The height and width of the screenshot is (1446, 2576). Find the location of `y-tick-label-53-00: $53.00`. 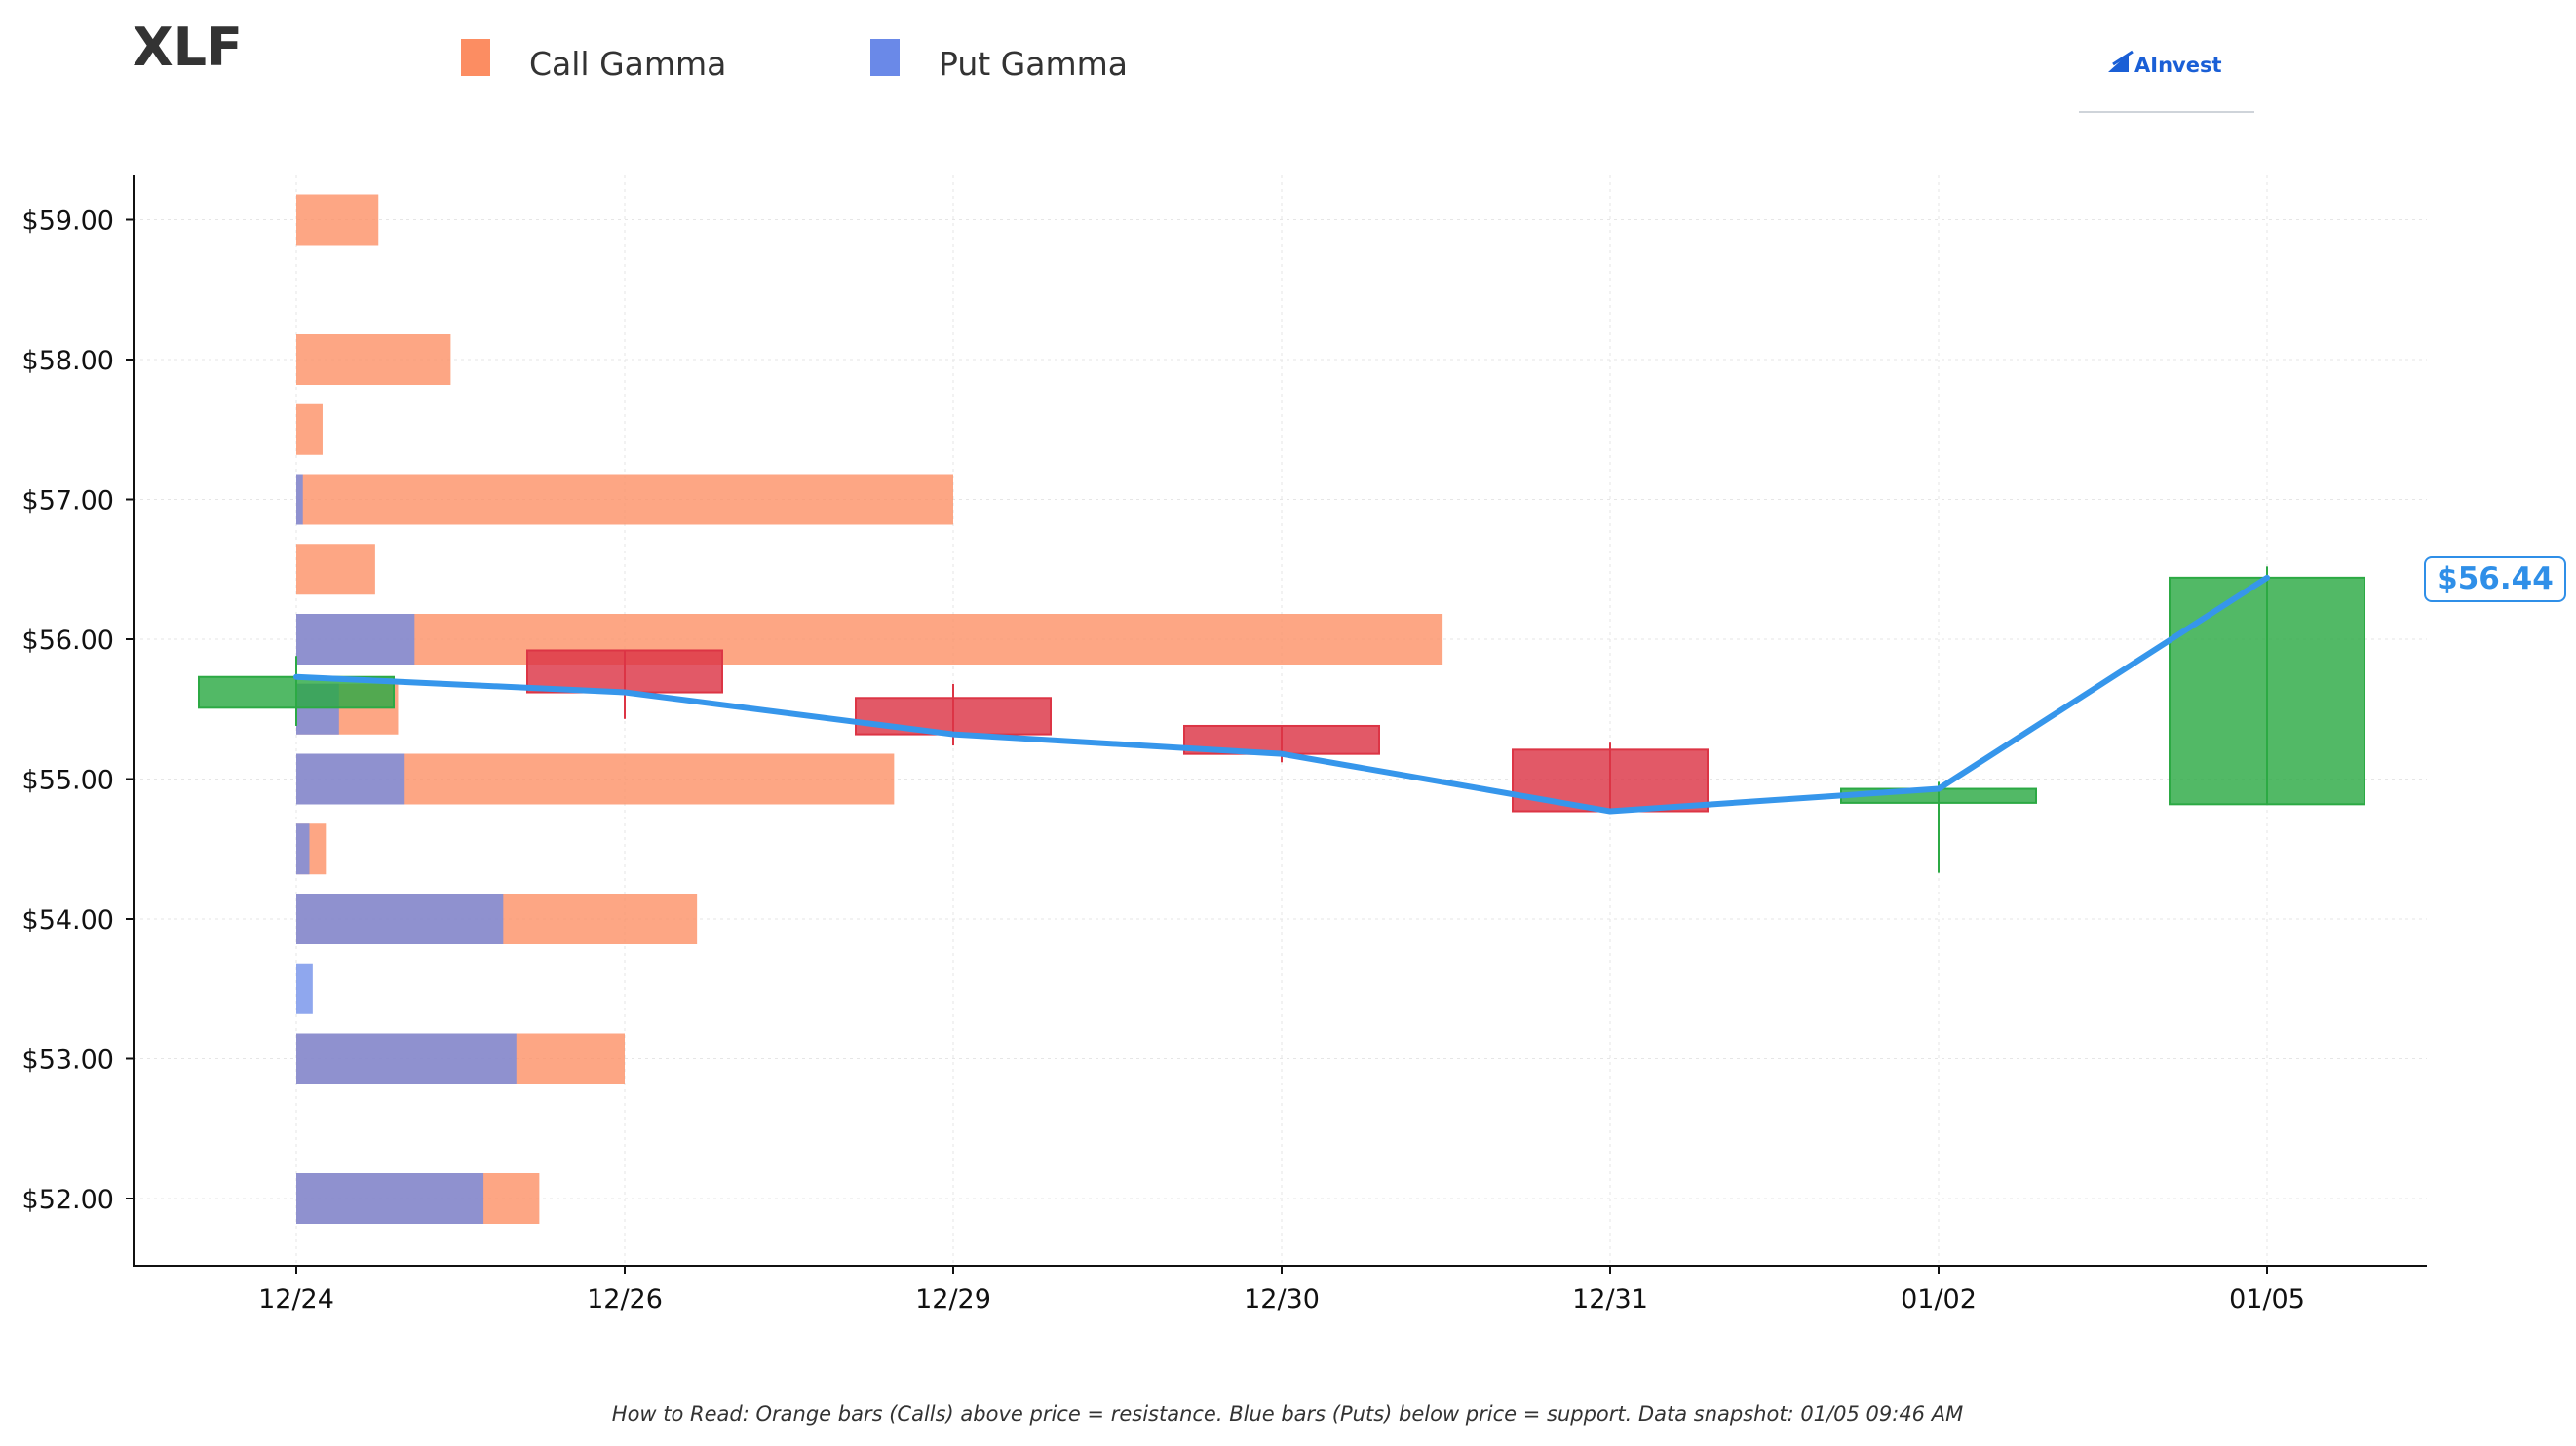

y-tick-label-53-00: $53.00 is located at coordinates (68, 1061).